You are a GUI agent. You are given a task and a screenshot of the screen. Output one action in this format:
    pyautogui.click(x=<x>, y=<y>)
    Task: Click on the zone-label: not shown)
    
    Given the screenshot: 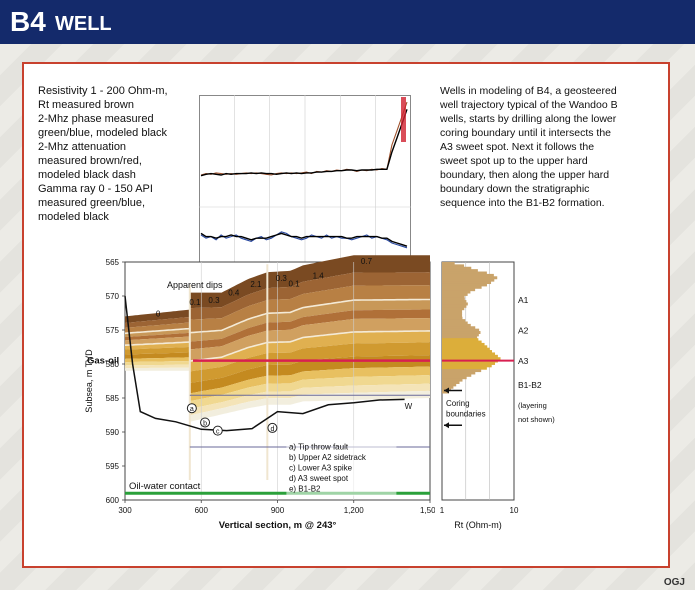 What is the action you would take?
    pyautogui.click(x=536, y=419)
    